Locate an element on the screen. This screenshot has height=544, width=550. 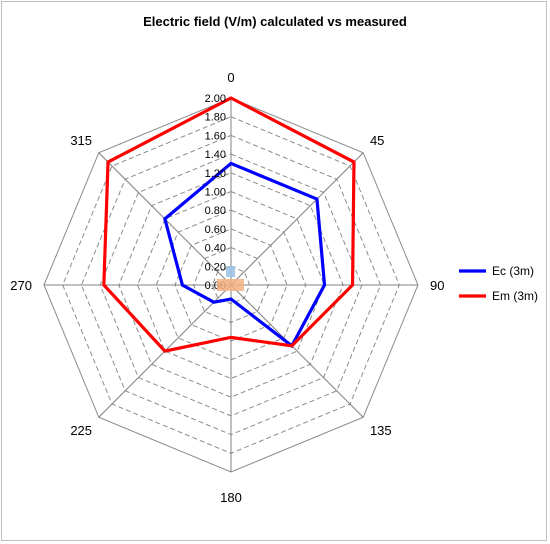
legend: Ec (3m) Em (3m) is located at coordinates (498, 283).